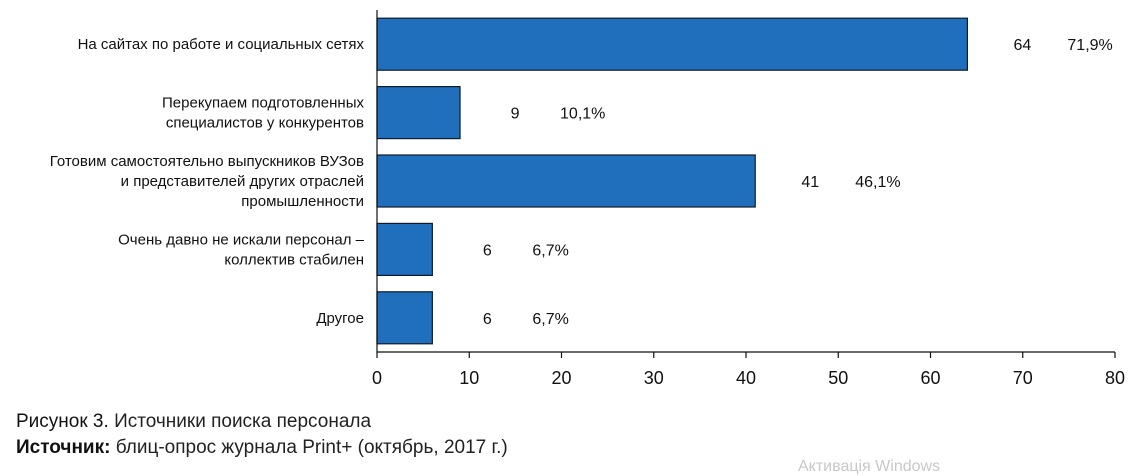 Image resolution: width=1134 pixels, height=476 pixels. Describe the element at coordinates (582, 114) in the screenshot. I see `percent-label-1: 10,1%` at that location.